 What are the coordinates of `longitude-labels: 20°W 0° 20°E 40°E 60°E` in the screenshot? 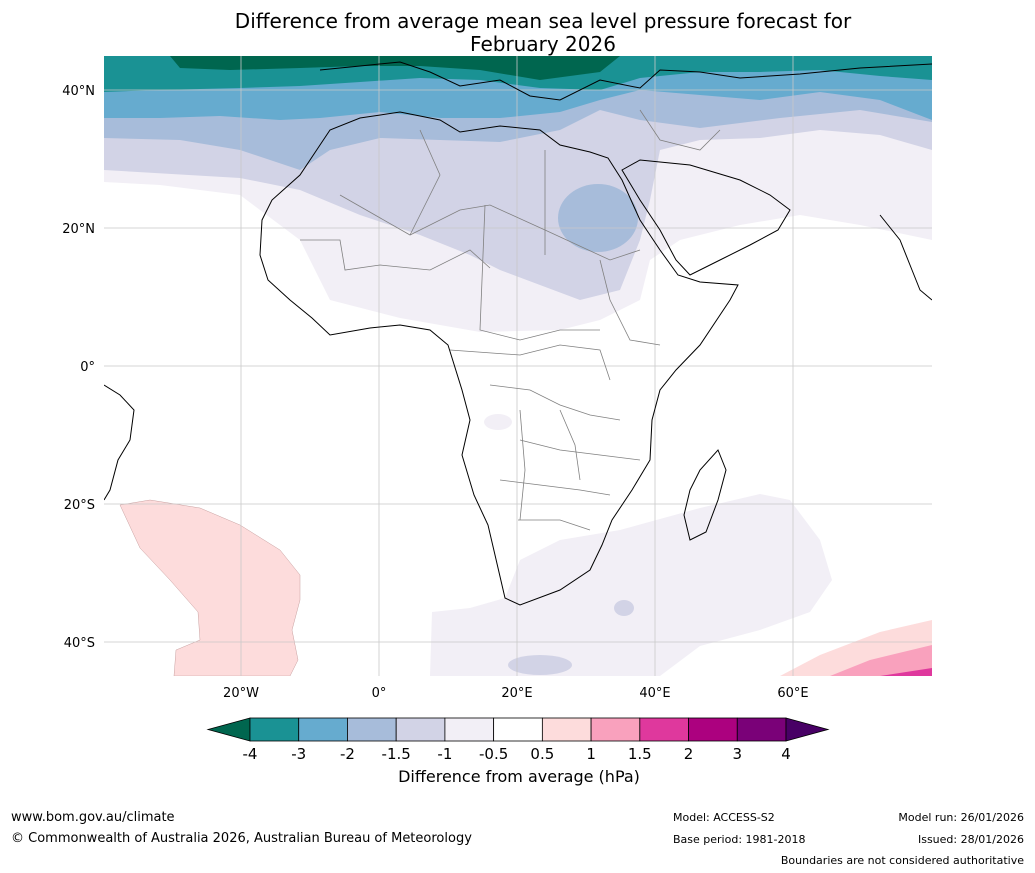 It's located at (516, 693).